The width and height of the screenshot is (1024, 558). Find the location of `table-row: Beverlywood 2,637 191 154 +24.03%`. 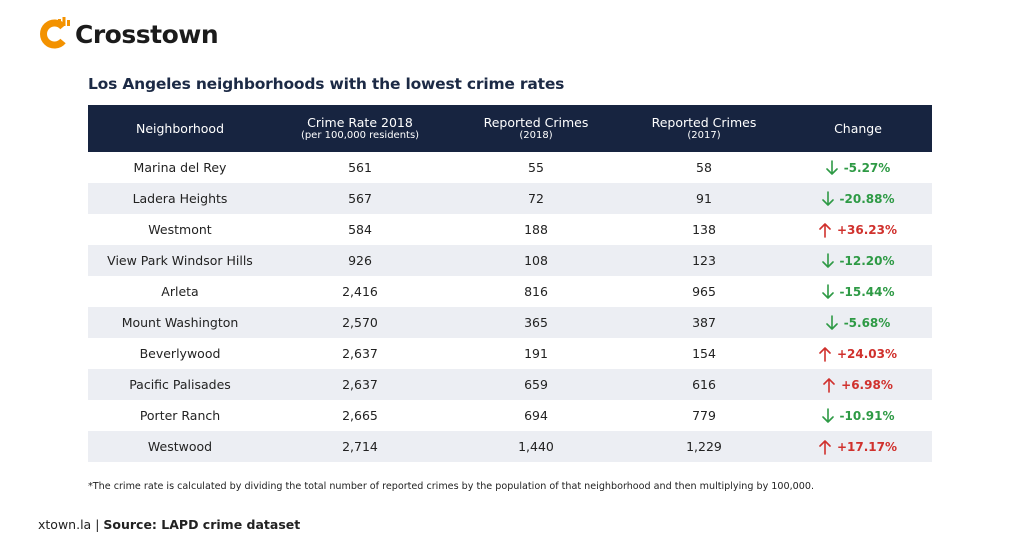

table-row: Beverlywood 2,637 191 154 +24.03% is located at coordinates (510, 353).